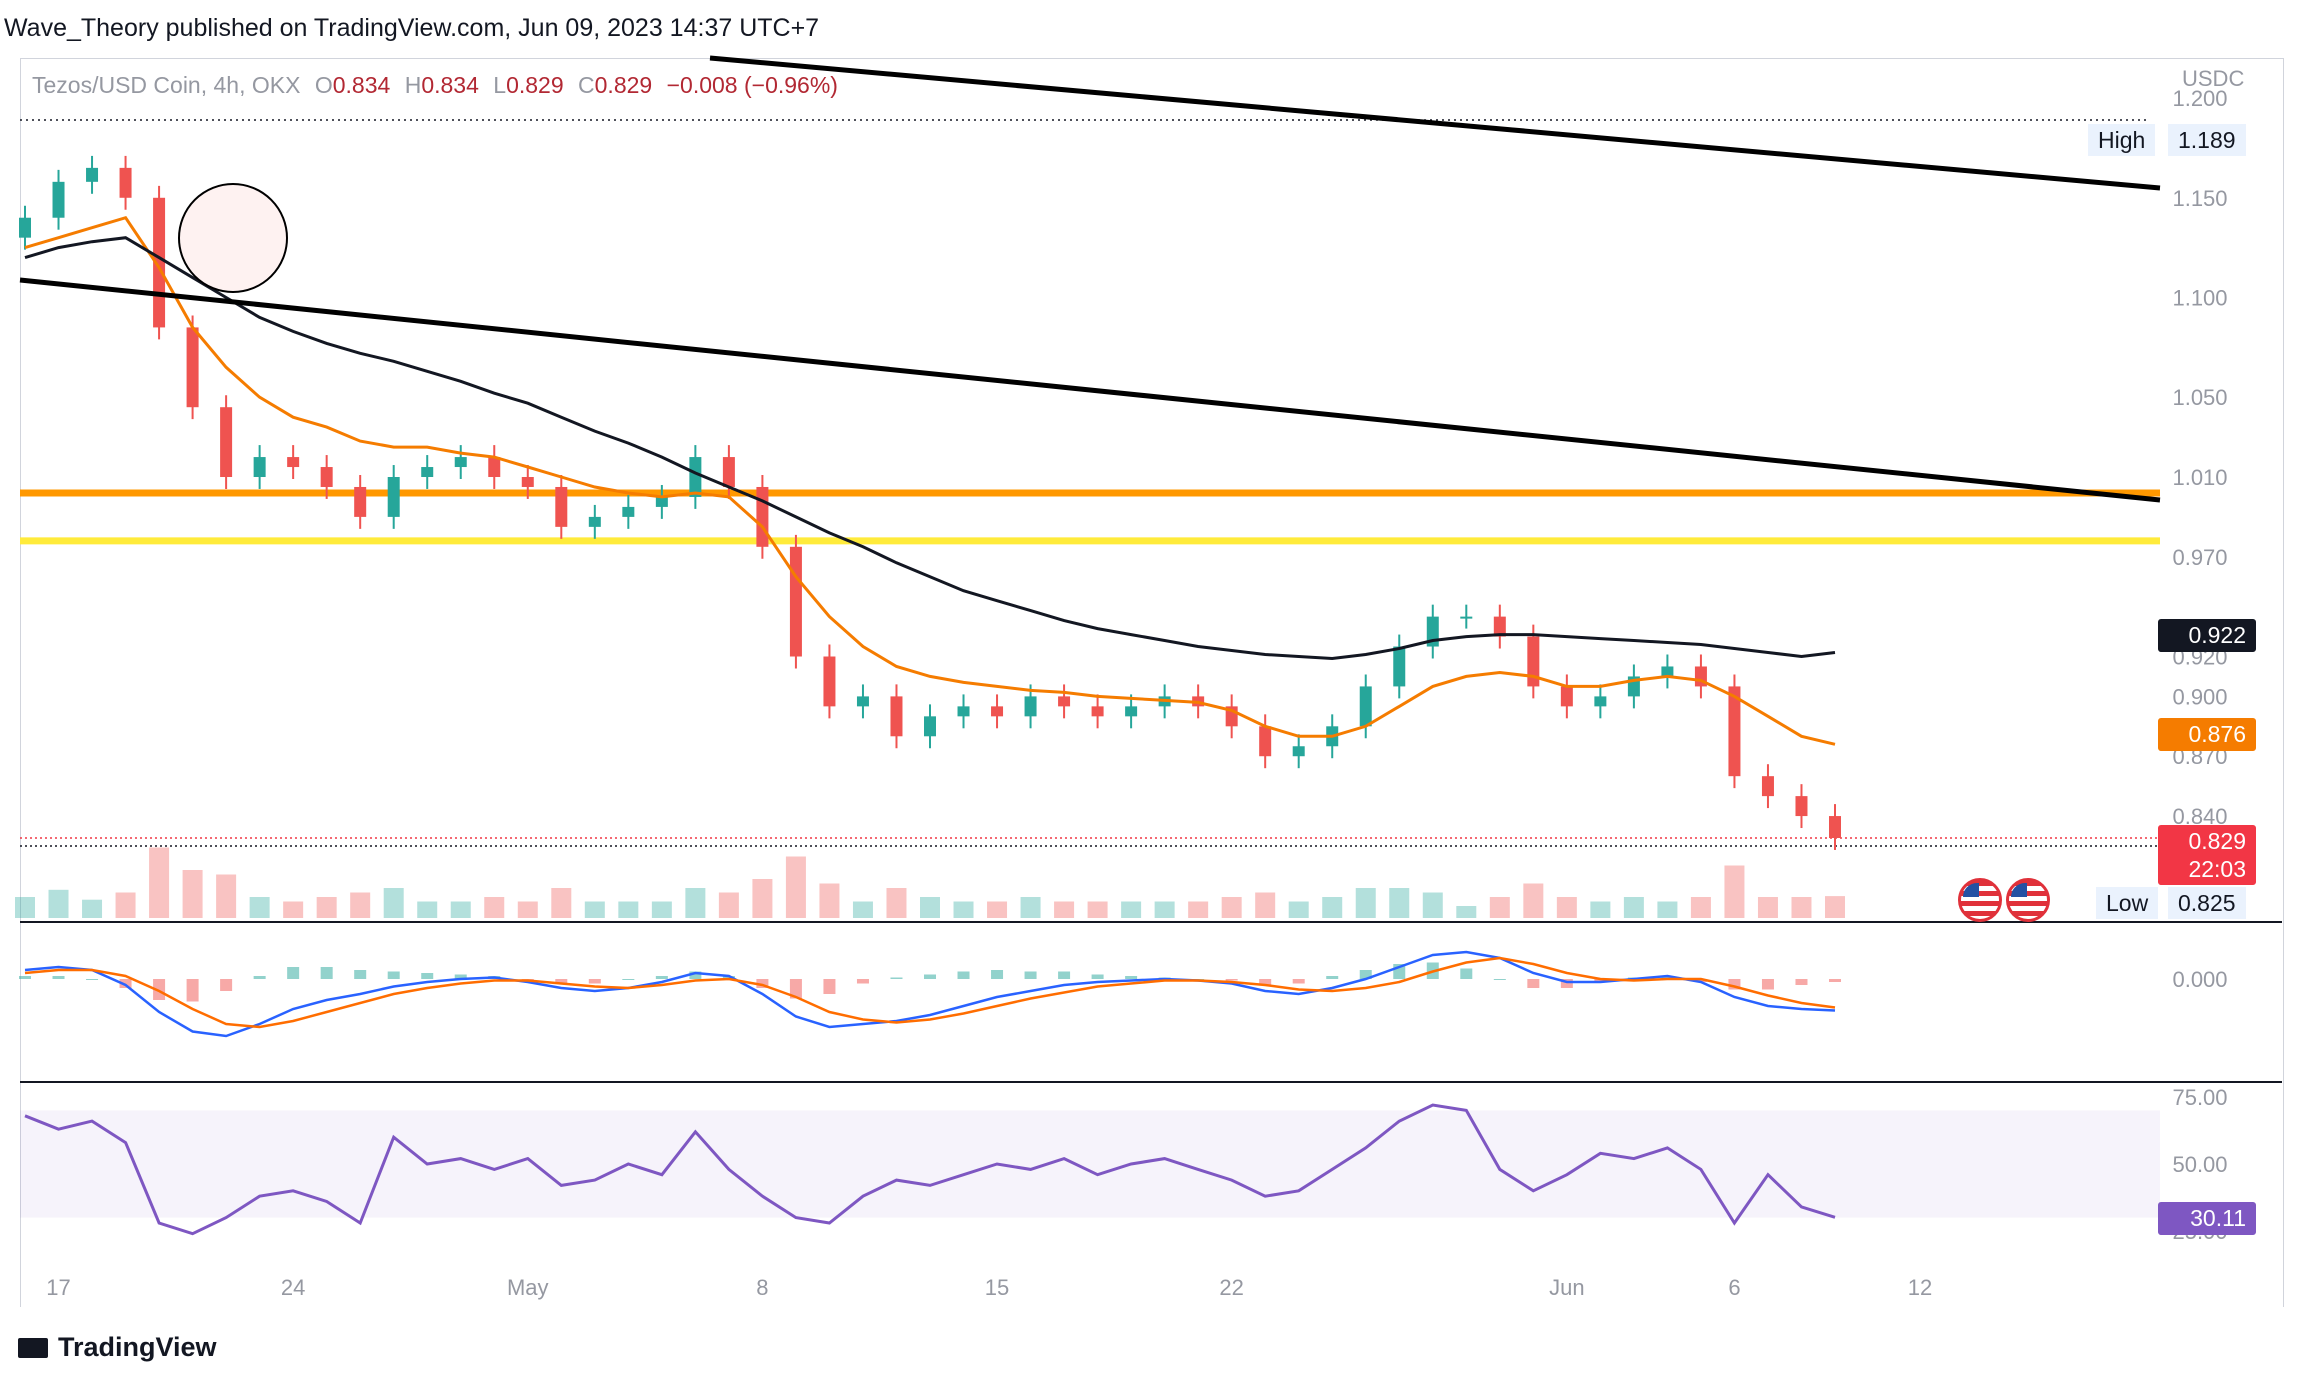 The image size is (2302, 1382). I want to click on footer-brand: TradingView, so click(137, 1347).